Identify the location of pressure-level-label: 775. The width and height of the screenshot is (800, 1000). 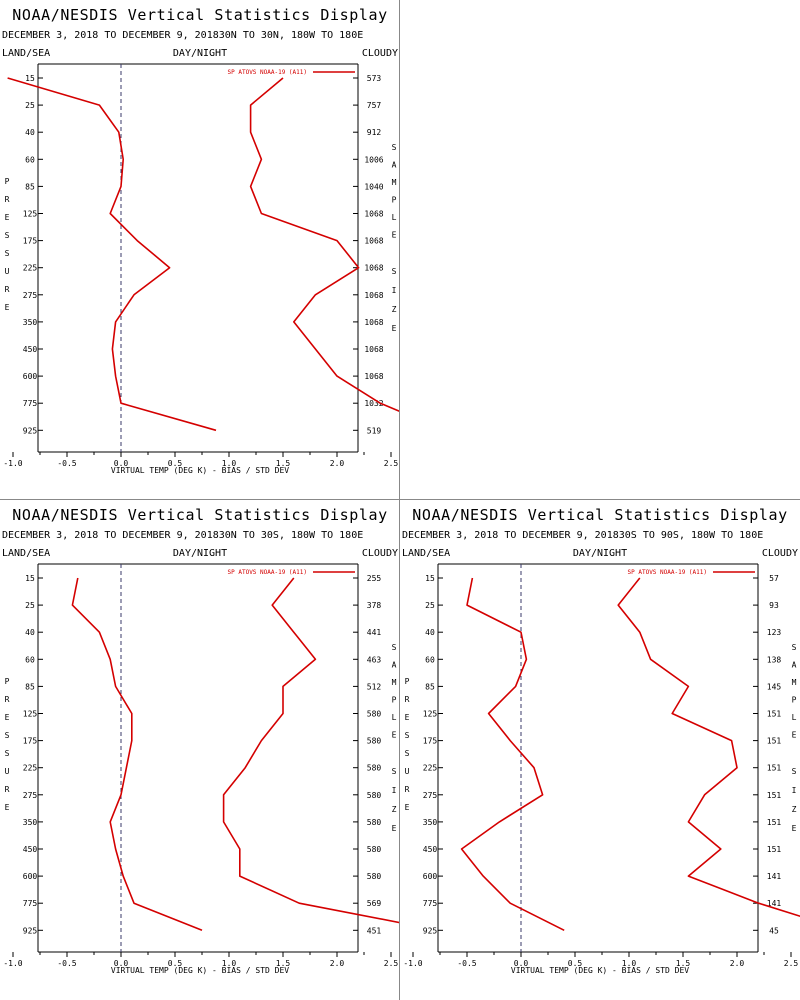
(30, 403).